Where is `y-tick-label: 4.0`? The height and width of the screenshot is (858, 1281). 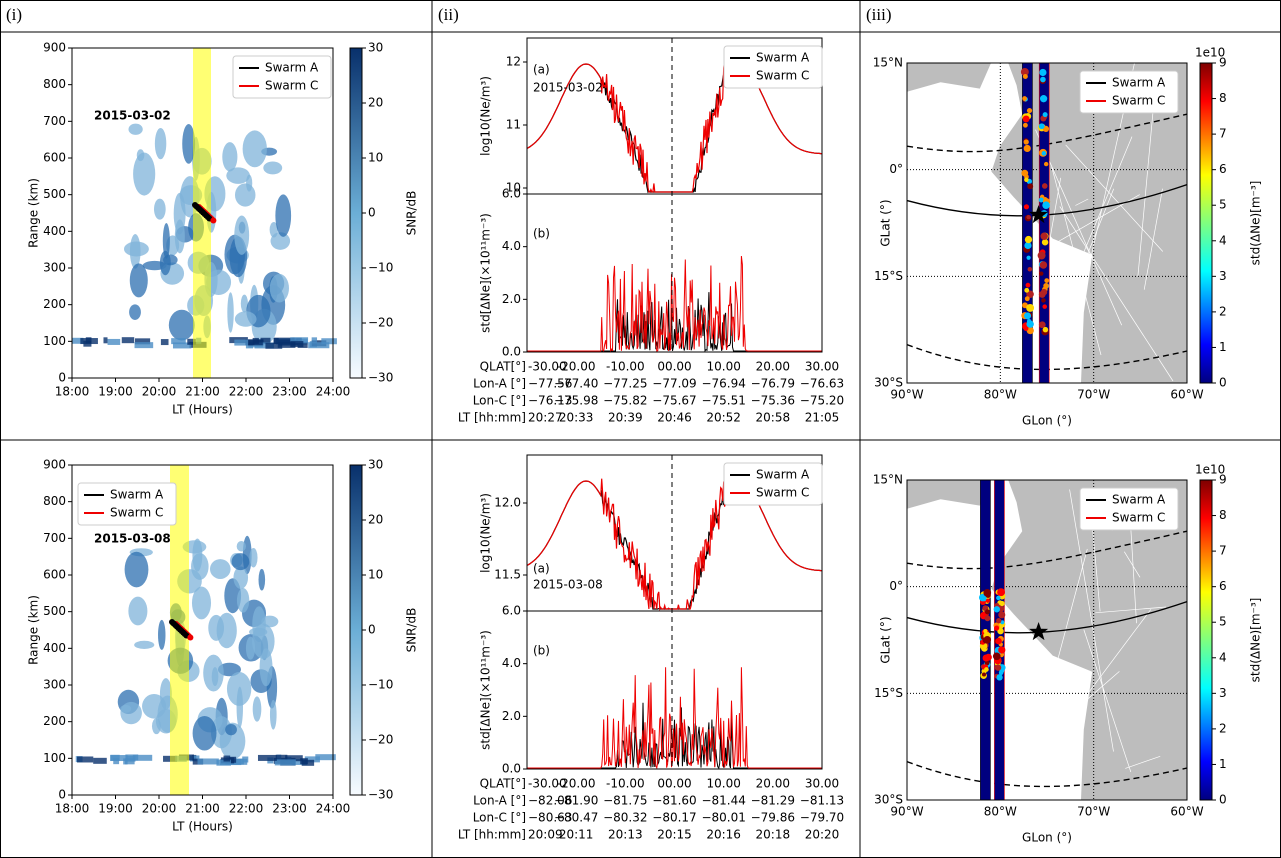 y-tick-label: 4.0 is located at coordinates (511, 663).